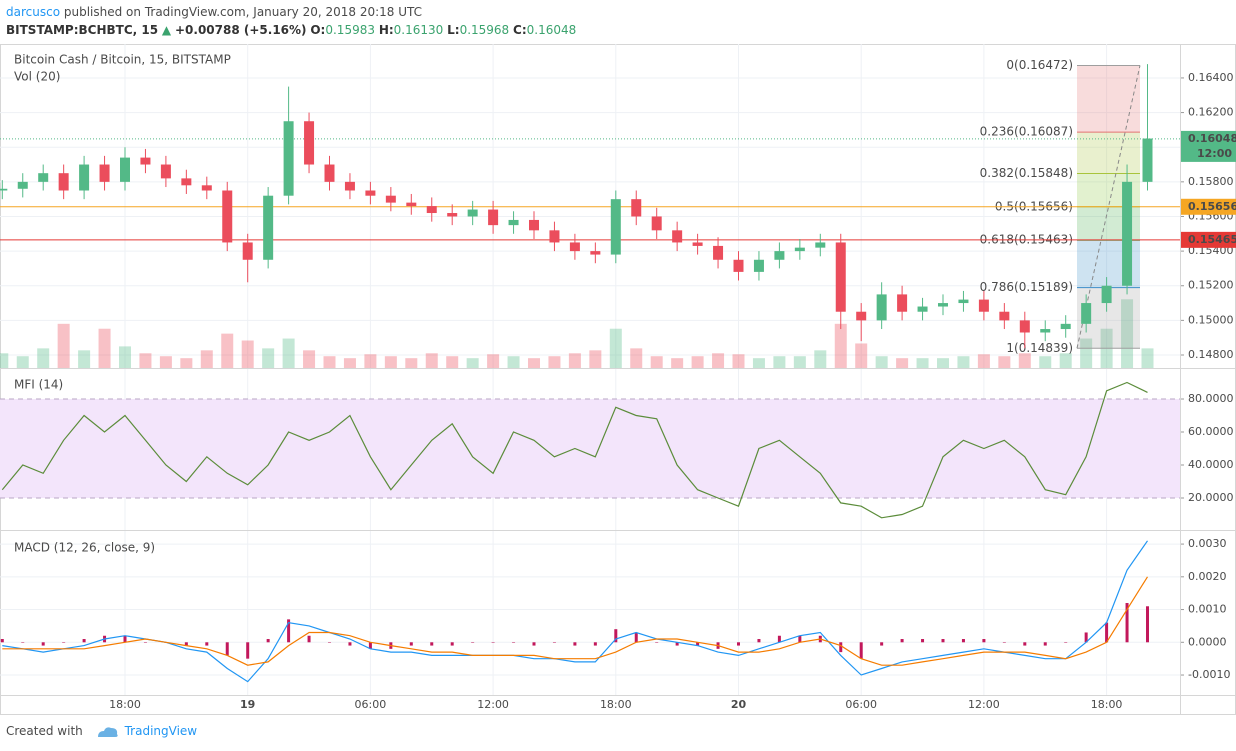 Image resolution: width=1236 pixels, height=751 pixels. I want to click on ohlc-key: C:, so click(520, 30).